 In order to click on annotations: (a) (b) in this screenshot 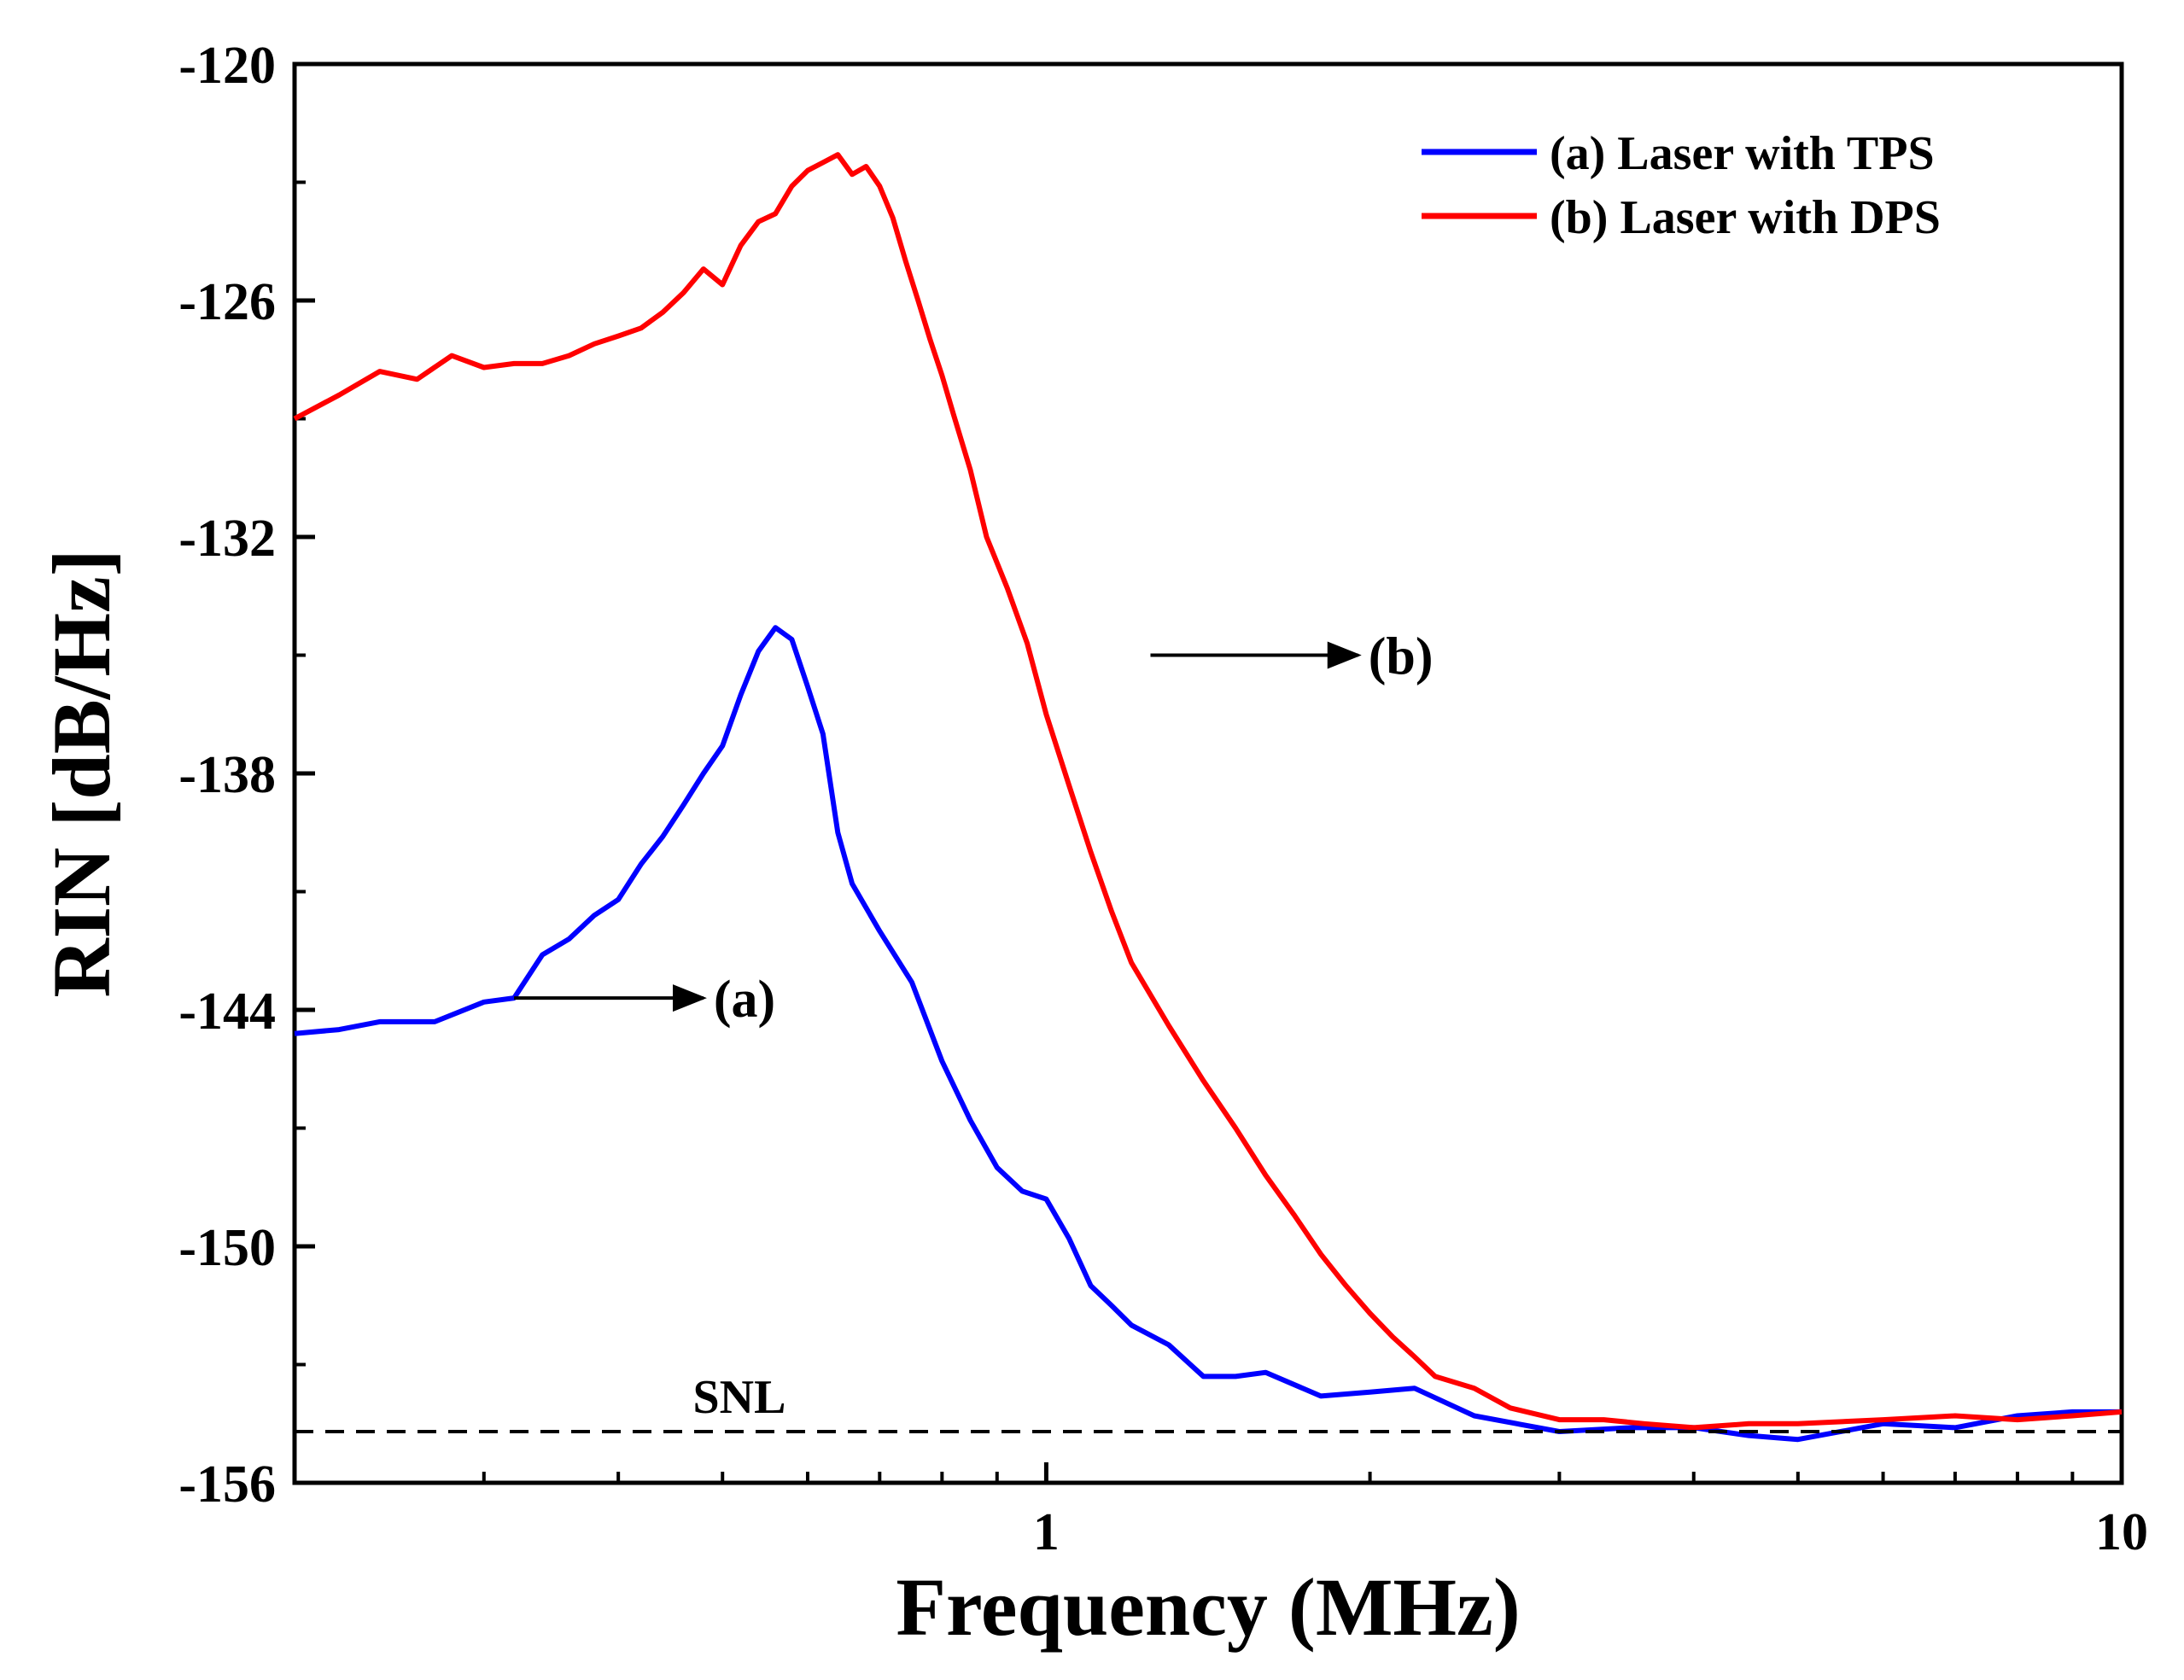, I will do `click(974, 828)`.